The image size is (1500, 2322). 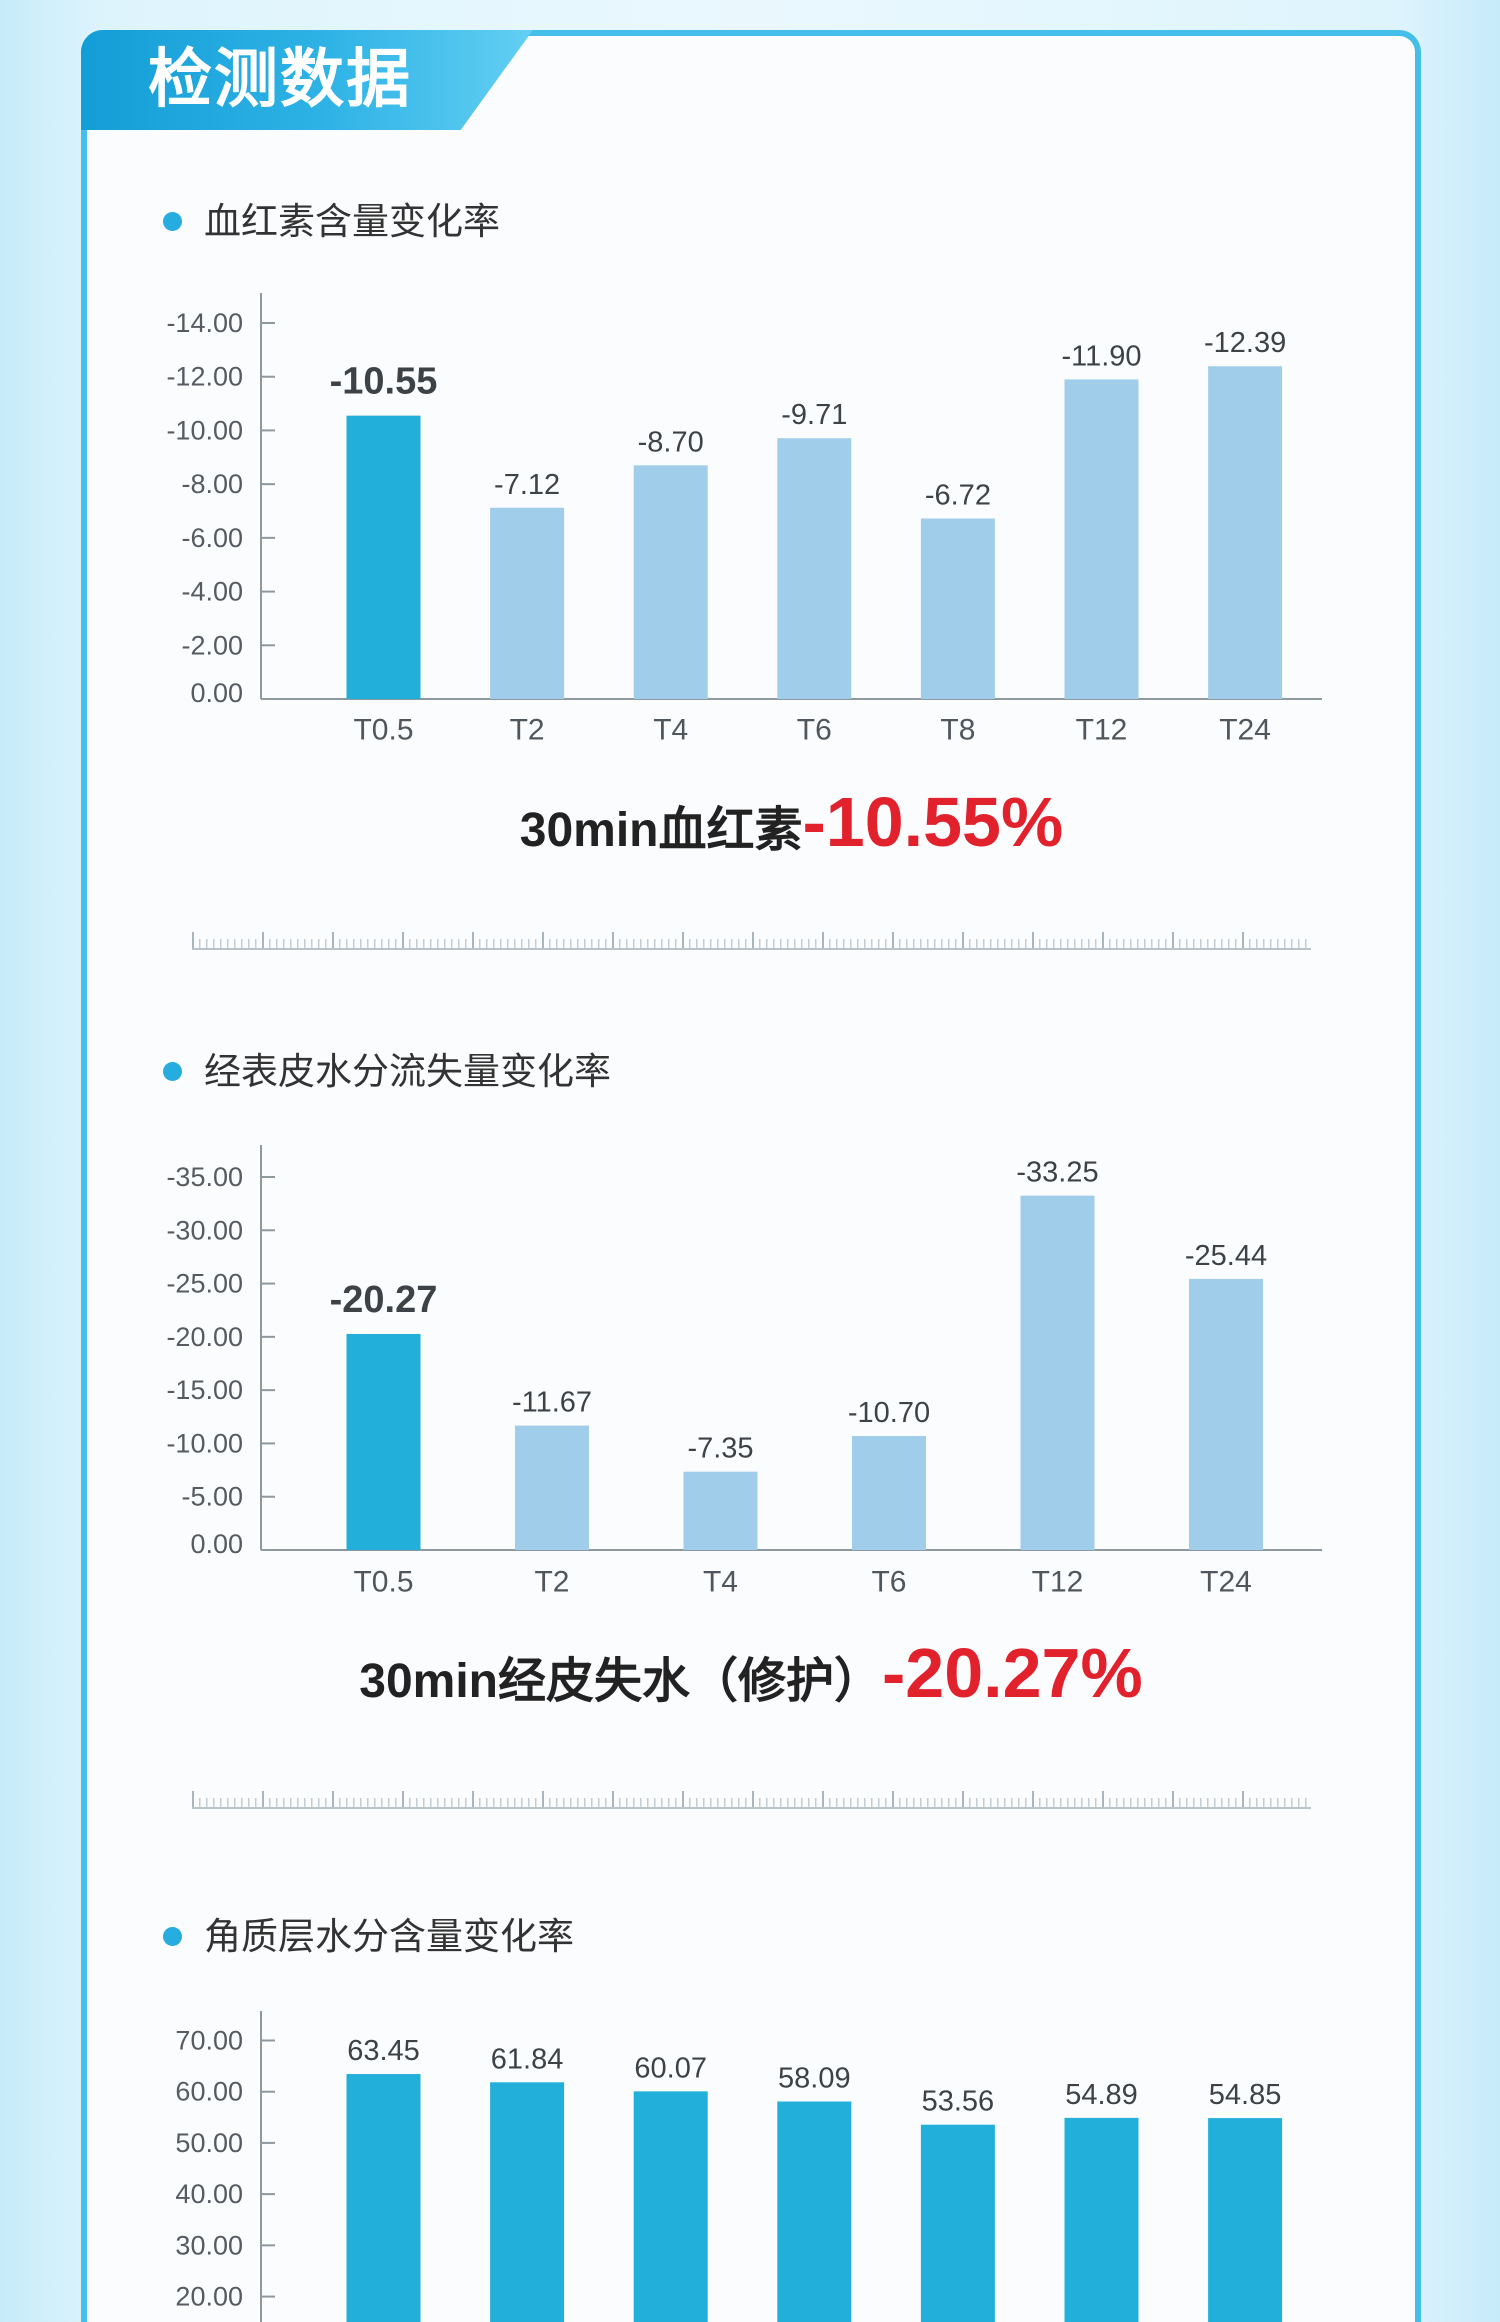 What do you see at coordinates (204, 1177) in the screenshot?
I see `y-tick-label: -35.00` at bounding box center [204, 1177].